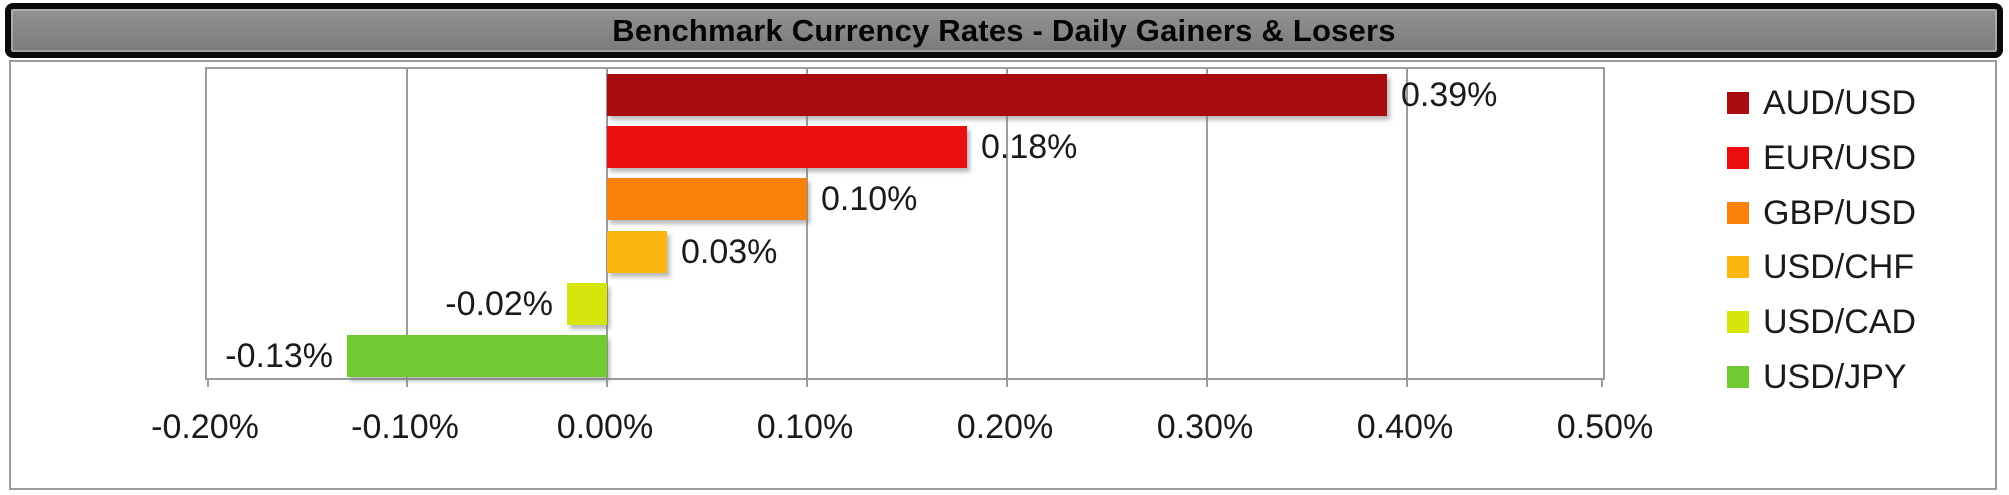 The width and height of the screenshot is (2009, 495). What do you see at coordinates (1840, 103) in the screenshot?
I see `legend-label-aud-usd: AUD/USD` at bounding box center [1840, 103].